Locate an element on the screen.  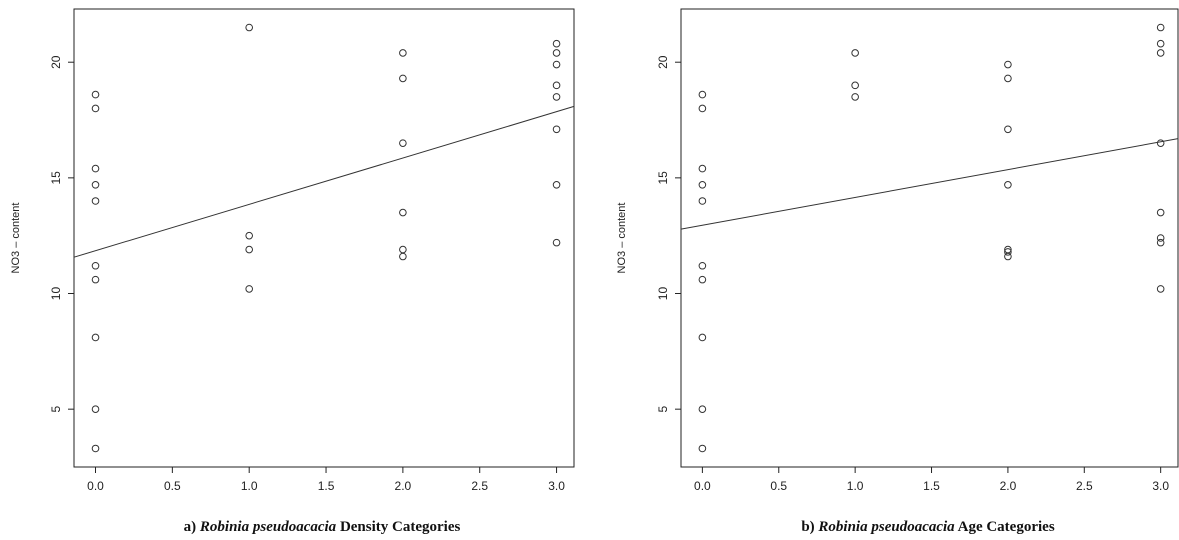
panel-caption: b) Robinia pseudoacacia Age Categories is located at coordinates (927, 527).